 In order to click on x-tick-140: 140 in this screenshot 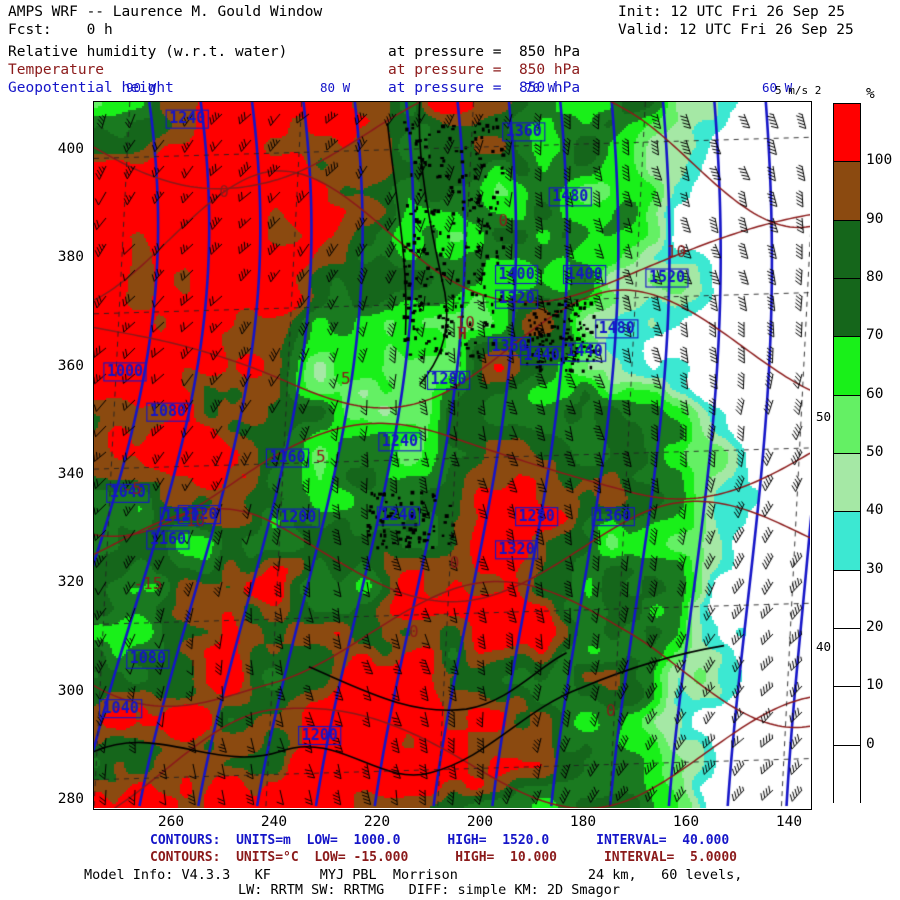, I will do `click(789, 822)`.